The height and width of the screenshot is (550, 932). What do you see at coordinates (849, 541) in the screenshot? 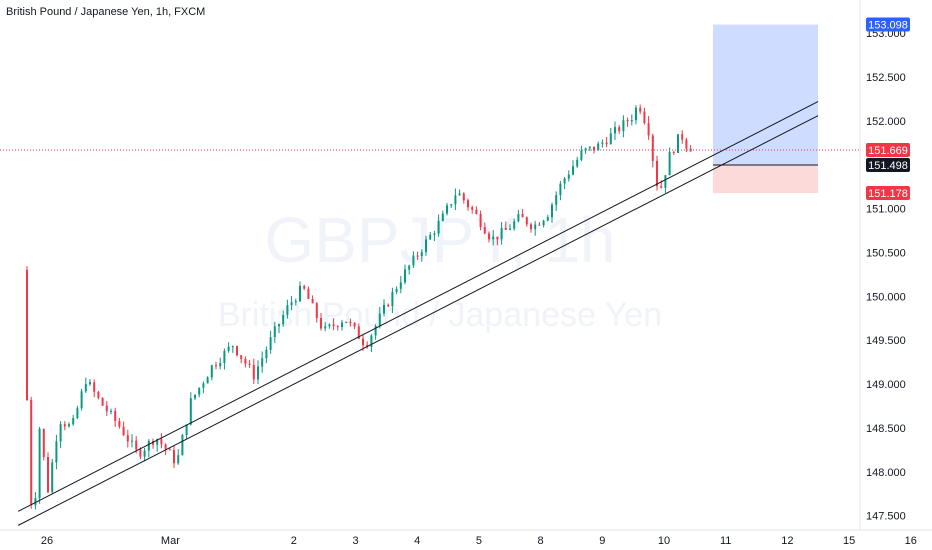
I see `time-tick-label: 15` at bounding box center [849, 541].